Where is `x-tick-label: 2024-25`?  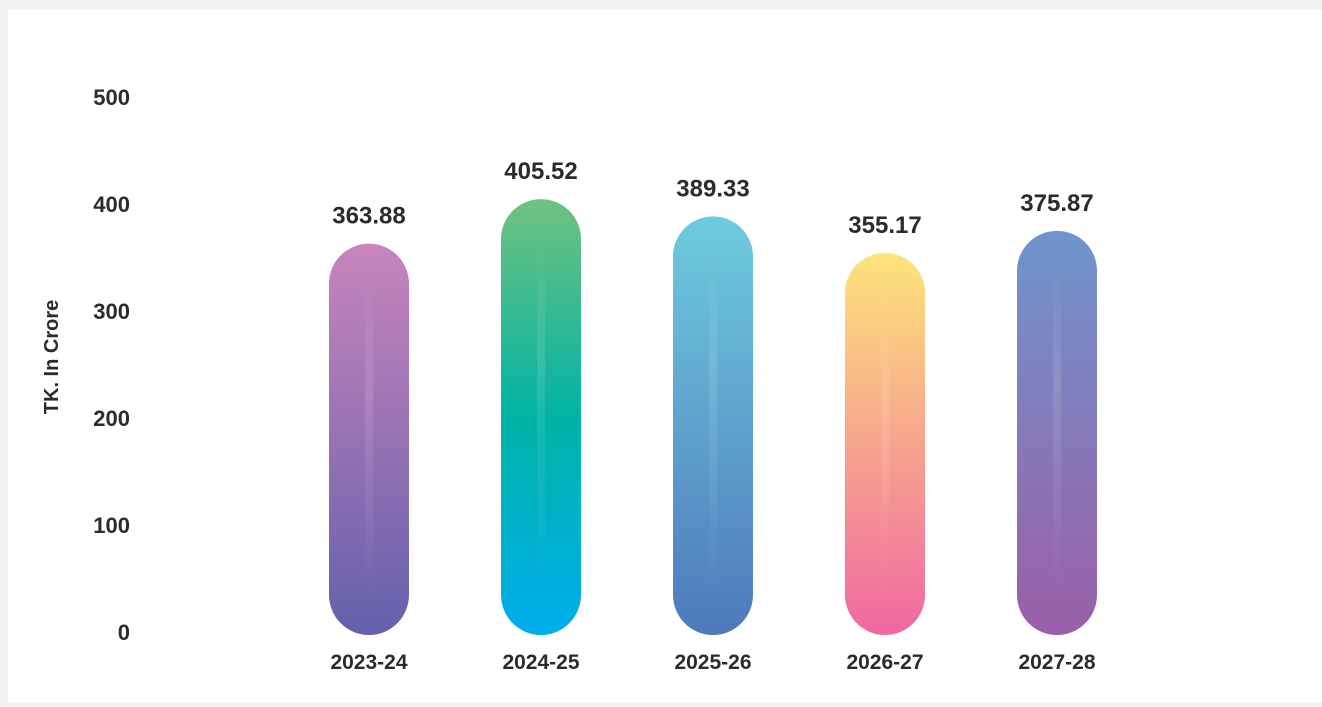
x-tick-label: 2024-25 is located at coordinates (540, 662).